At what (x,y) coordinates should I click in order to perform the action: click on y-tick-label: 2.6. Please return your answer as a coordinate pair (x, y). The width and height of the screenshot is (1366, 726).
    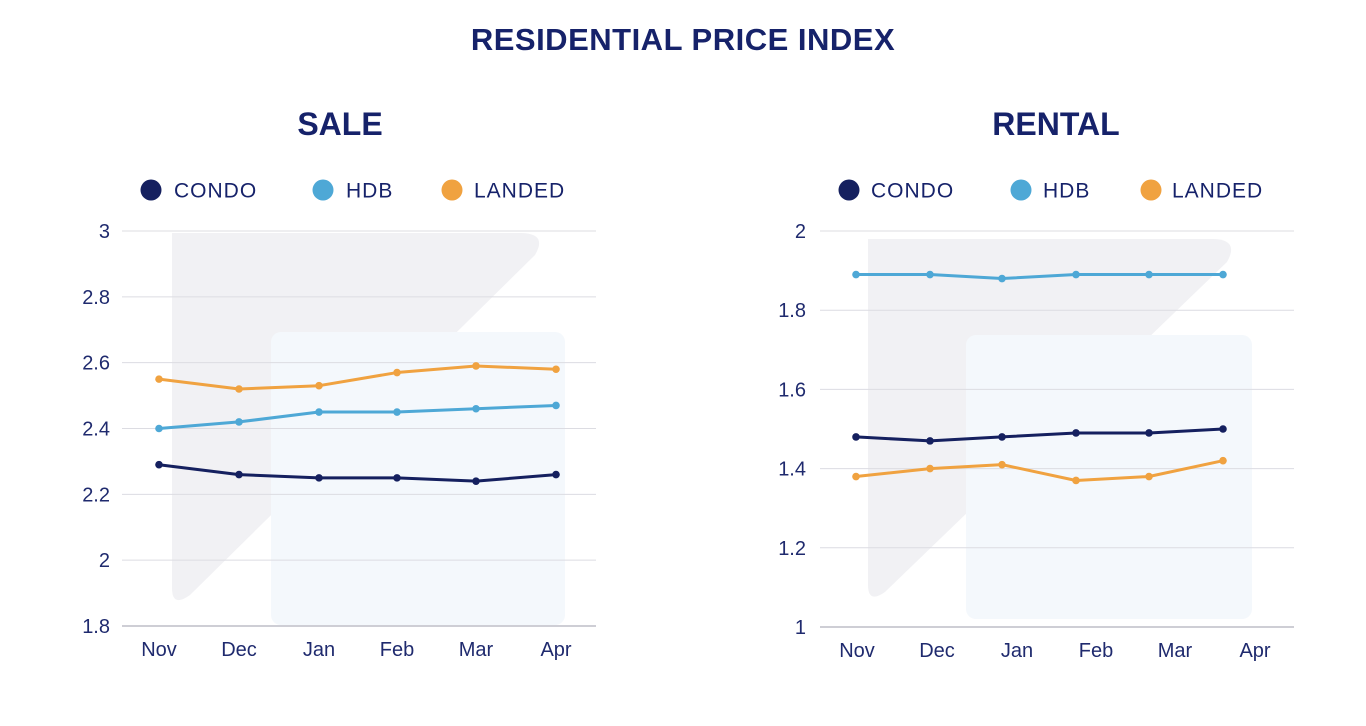
    Looking at the image, I should click on (96, 364).